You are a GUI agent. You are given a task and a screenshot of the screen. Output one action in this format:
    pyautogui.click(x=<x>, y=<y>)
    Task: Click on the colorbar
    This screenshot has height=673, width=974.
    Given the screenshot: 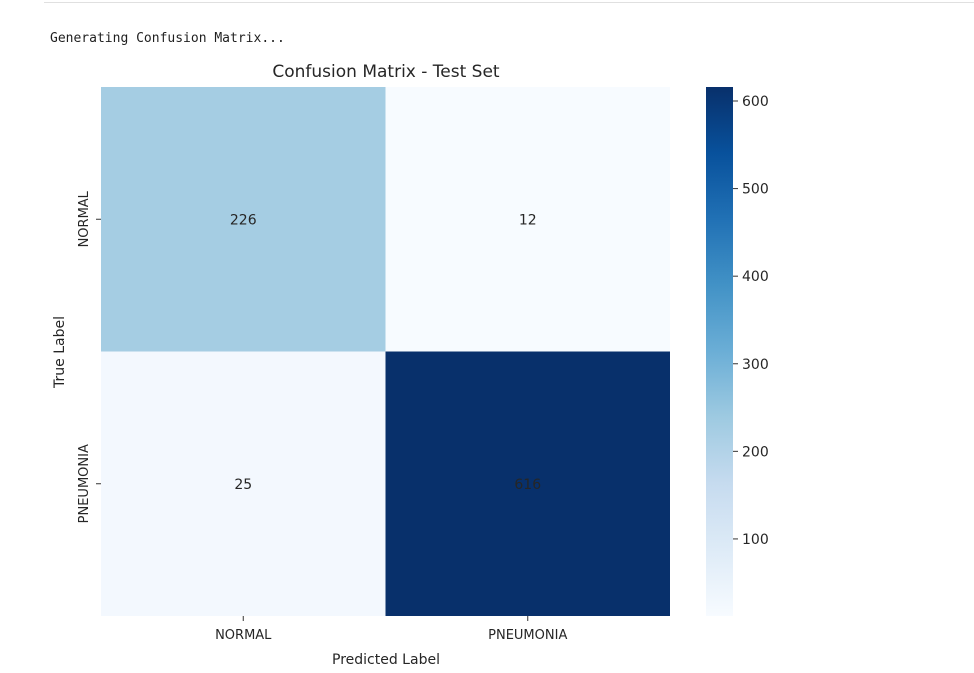 What is the action you would take?
    pyautogui.click(x=719, y=351)
    